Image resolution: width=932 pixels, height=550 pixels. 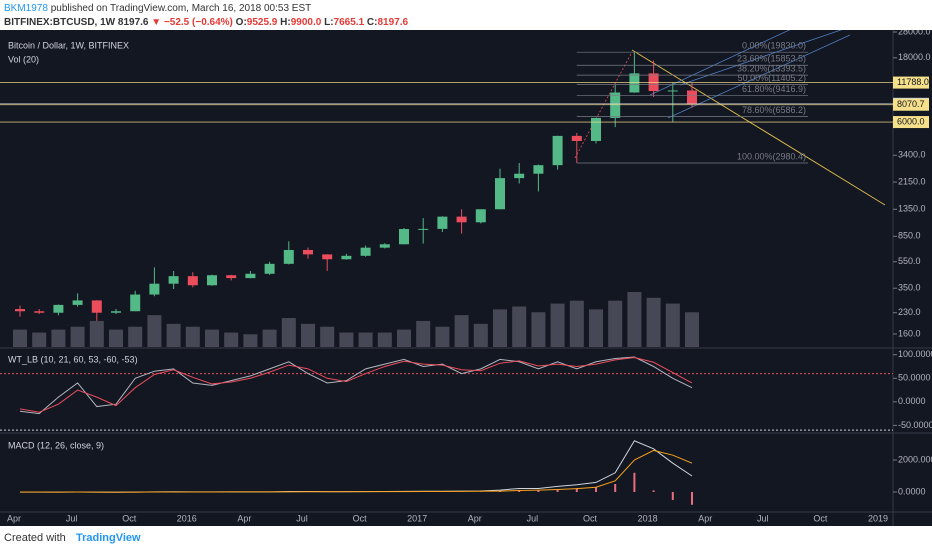 What do you see at coordinates (915, 459) in the screenshot?
I see `y-tick-label: 2000.0000` at bounding box center [915, 459].